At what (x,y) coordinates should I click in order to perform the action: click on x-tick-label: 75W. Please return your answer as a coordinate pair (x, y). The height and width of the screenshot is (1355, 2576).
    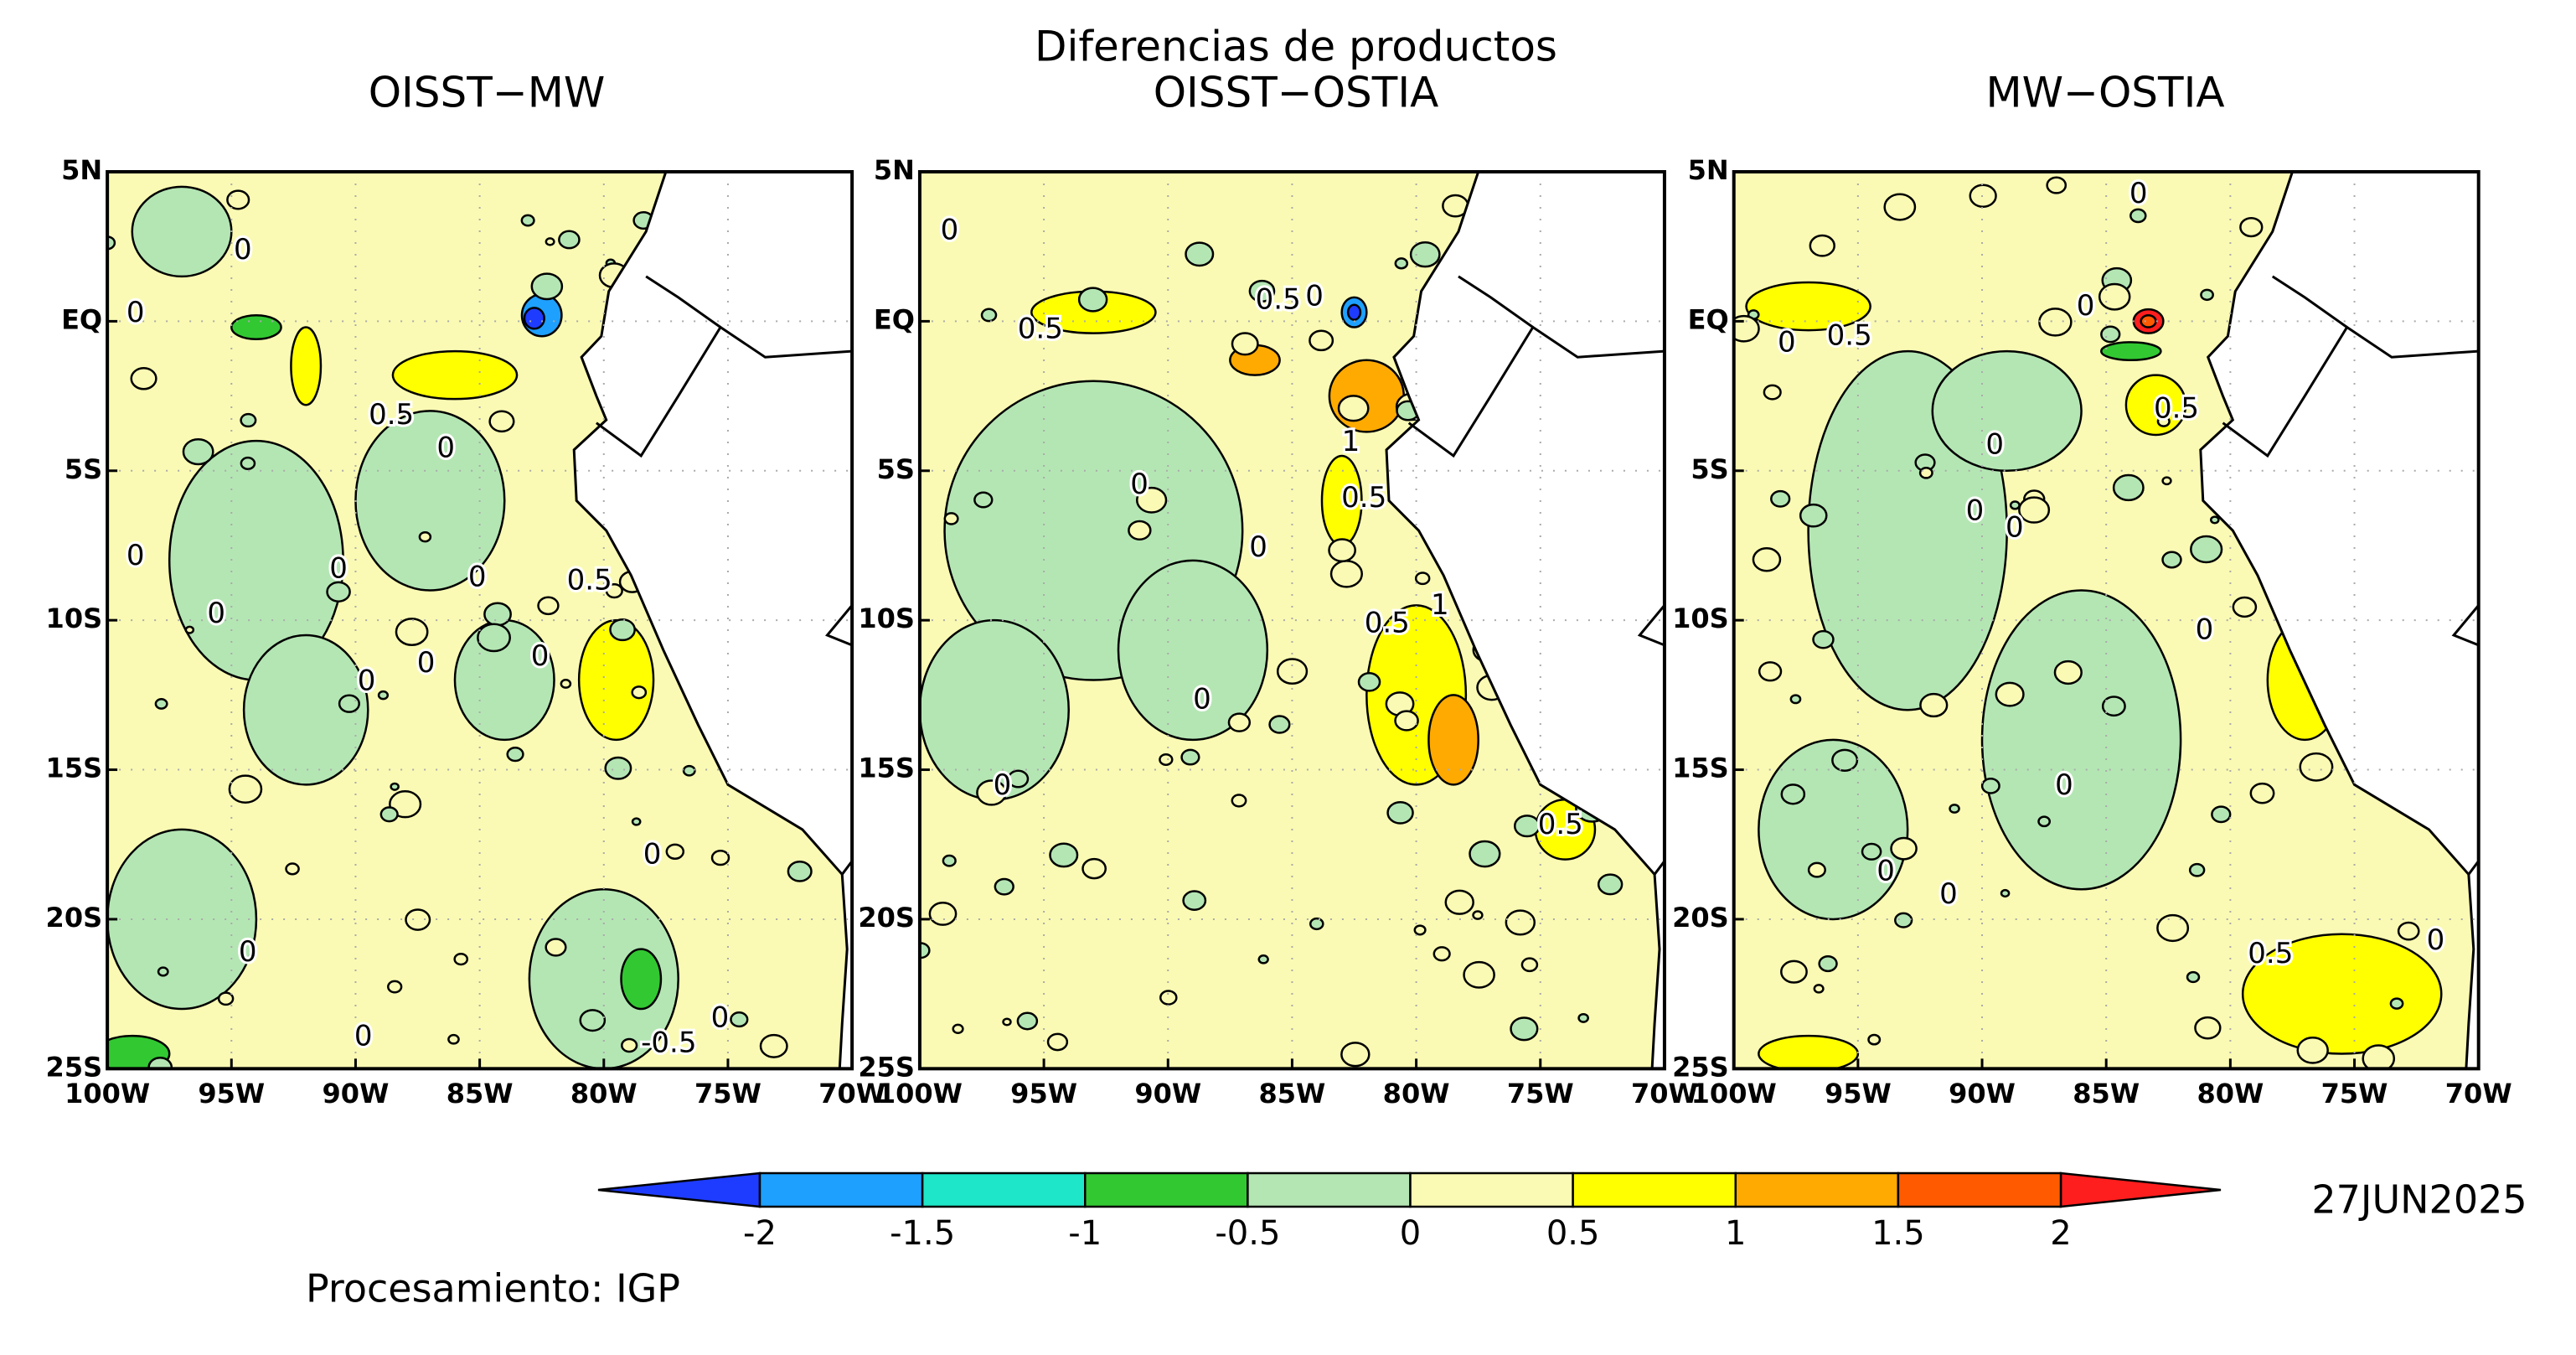
    Looking at the image, I should click on (727, 1093).